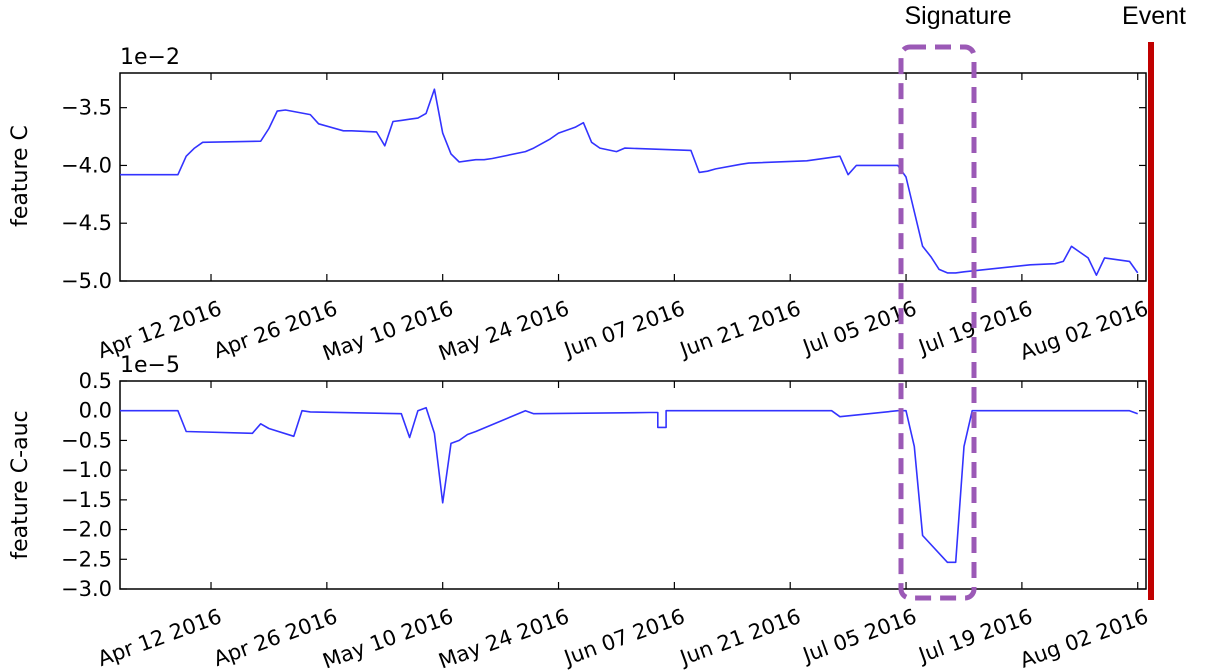 The height and width of the screenshot is (670, 1222). Describe the element at coordinates (86, 281) in the screenshot. I see `y-tick-label: −5.0` at that location.